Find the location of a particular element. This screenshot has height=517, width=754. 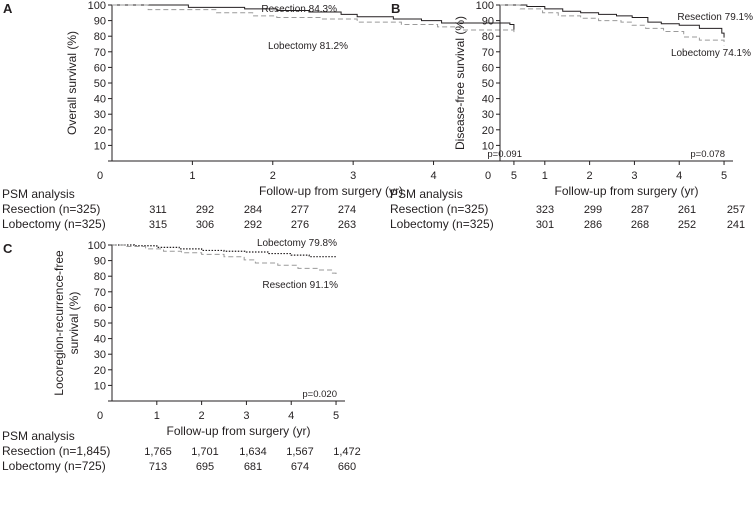

risk-table-cell: 257 is located at coordinates (736, 210).